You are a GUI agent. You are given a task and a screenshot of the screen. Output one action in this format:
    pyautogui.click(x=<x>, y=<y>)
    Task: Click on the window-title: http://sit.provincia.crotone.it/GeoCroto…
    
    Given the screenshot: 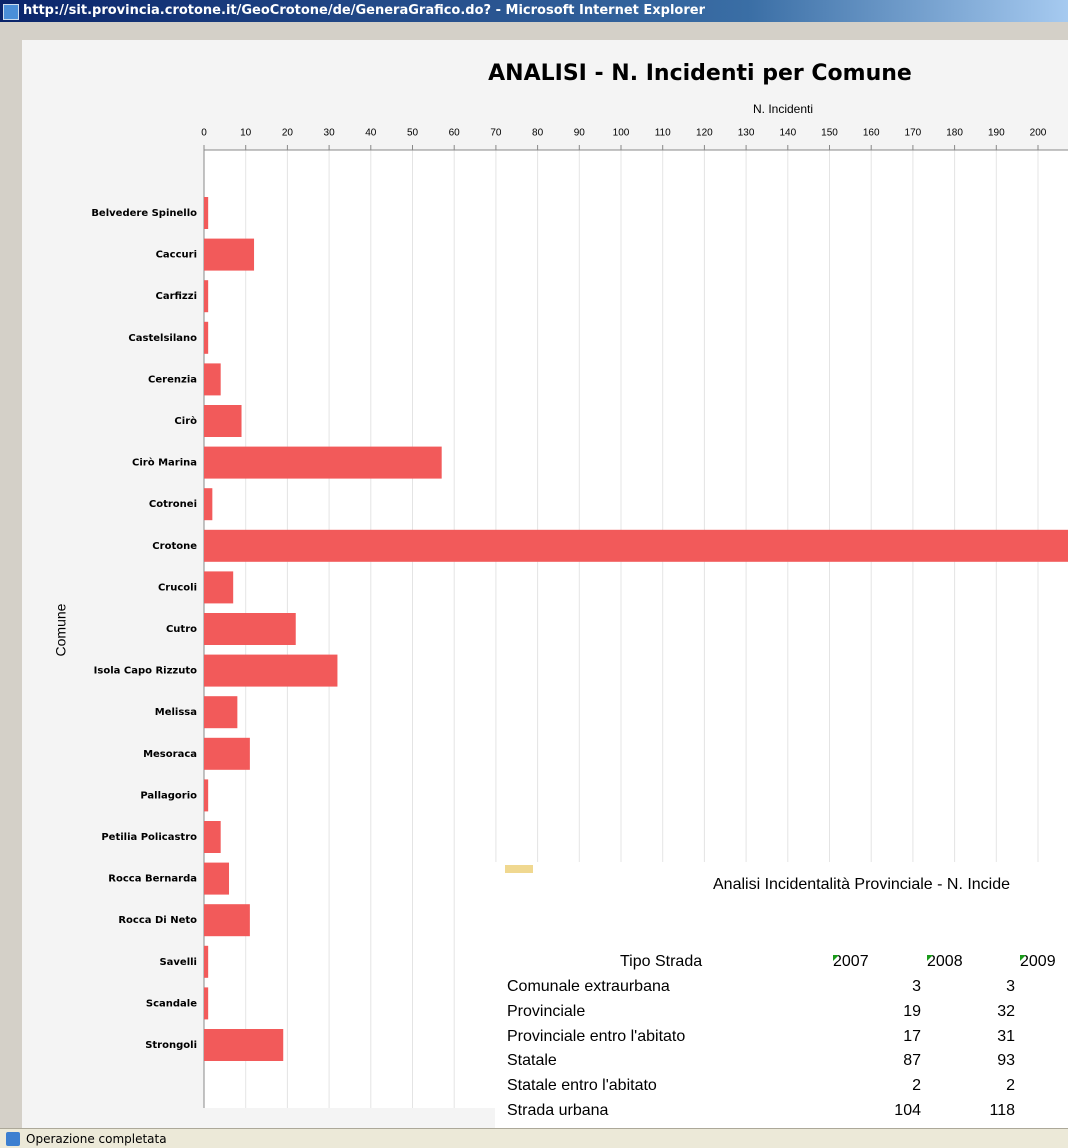 What is the action you would take?
    pyautogui.click(x=364, y=10)
    